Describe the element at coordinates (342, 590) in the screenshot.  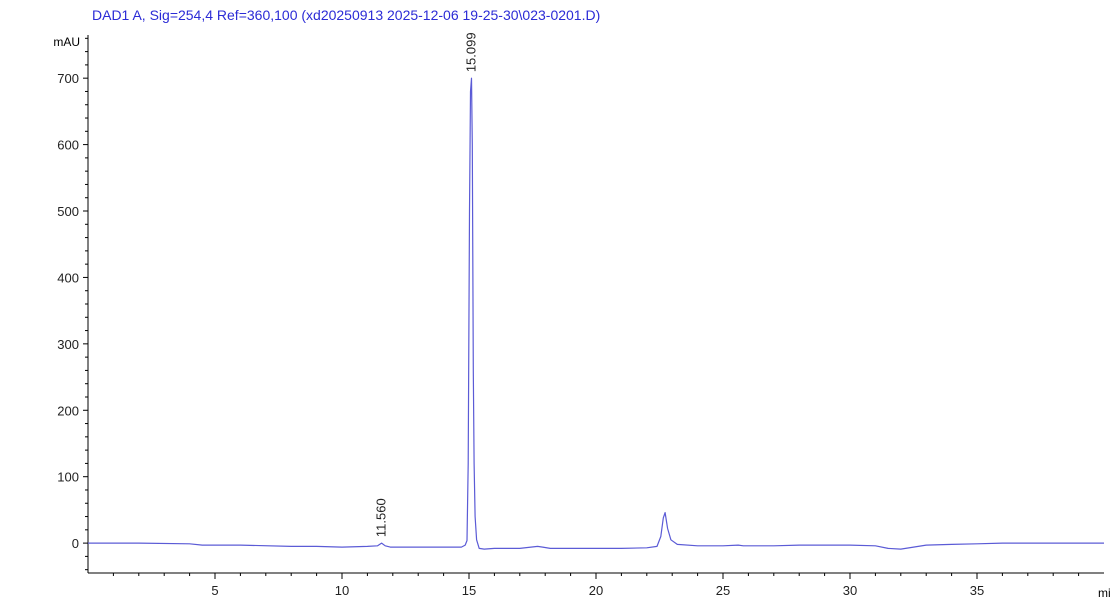
I see `x-tick-label: 10` at that location.